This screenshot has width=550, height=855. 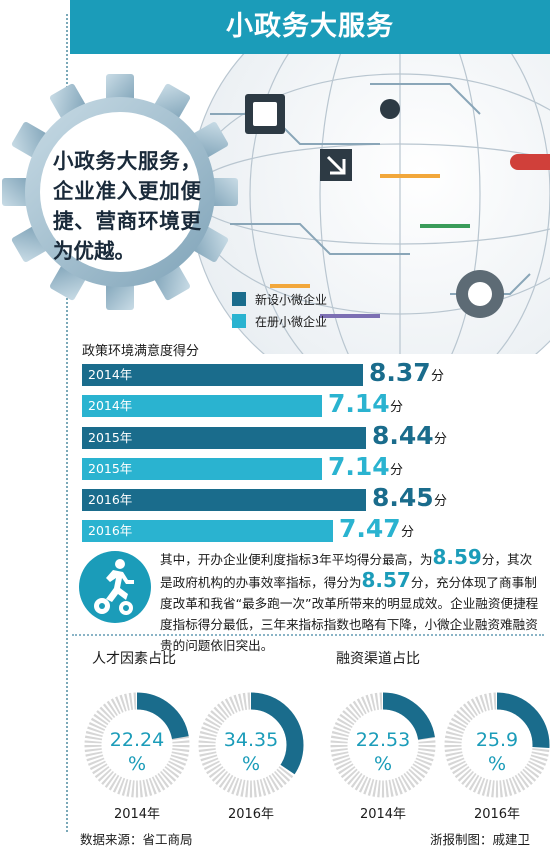 I want to click on donut-value-label: 34.35%, so click(x=251, y=752).